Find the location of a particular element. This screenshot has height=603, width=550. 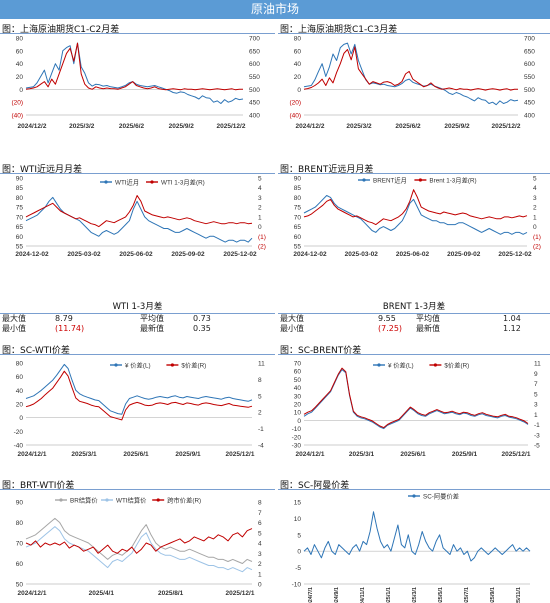

x-tick-label: 2025/5/1 is located at coordinates (441, 595).